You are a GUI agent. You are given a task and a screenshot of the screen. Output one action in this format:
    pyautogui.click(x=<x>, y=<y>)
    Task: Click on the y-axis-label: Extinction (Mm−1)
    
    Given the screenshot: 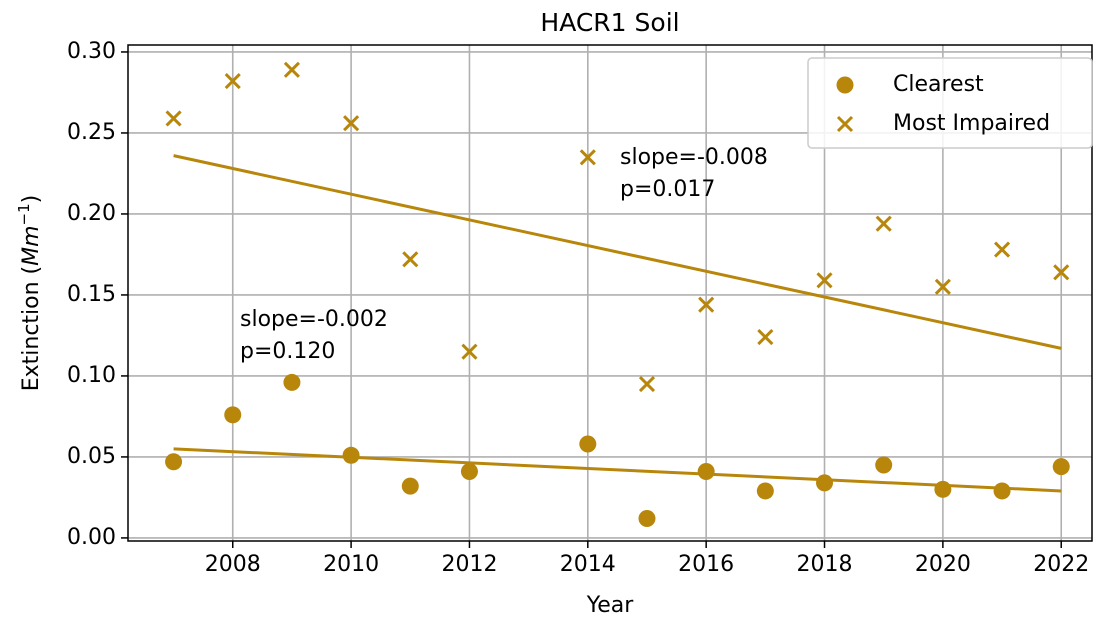 What is the action you would take?
    pyautogui.click(x=30, y=293)
    